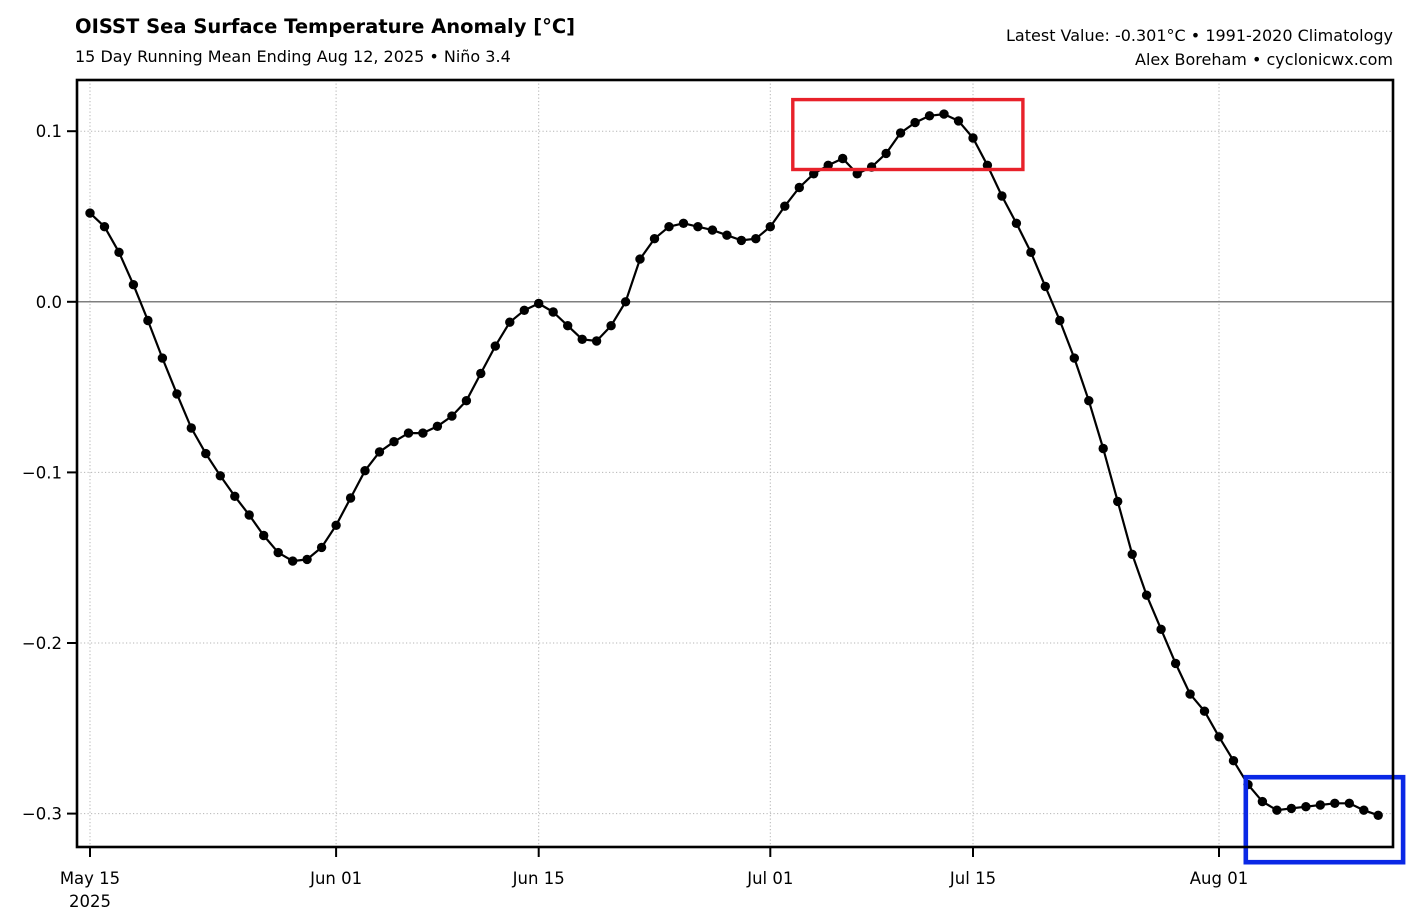 This screenshot has width=1417, height=916. What do you see at coordinates (335, 878) in the screenshot?
I see `x-tick-label: Jun 01` at bounding box center [335, 878].